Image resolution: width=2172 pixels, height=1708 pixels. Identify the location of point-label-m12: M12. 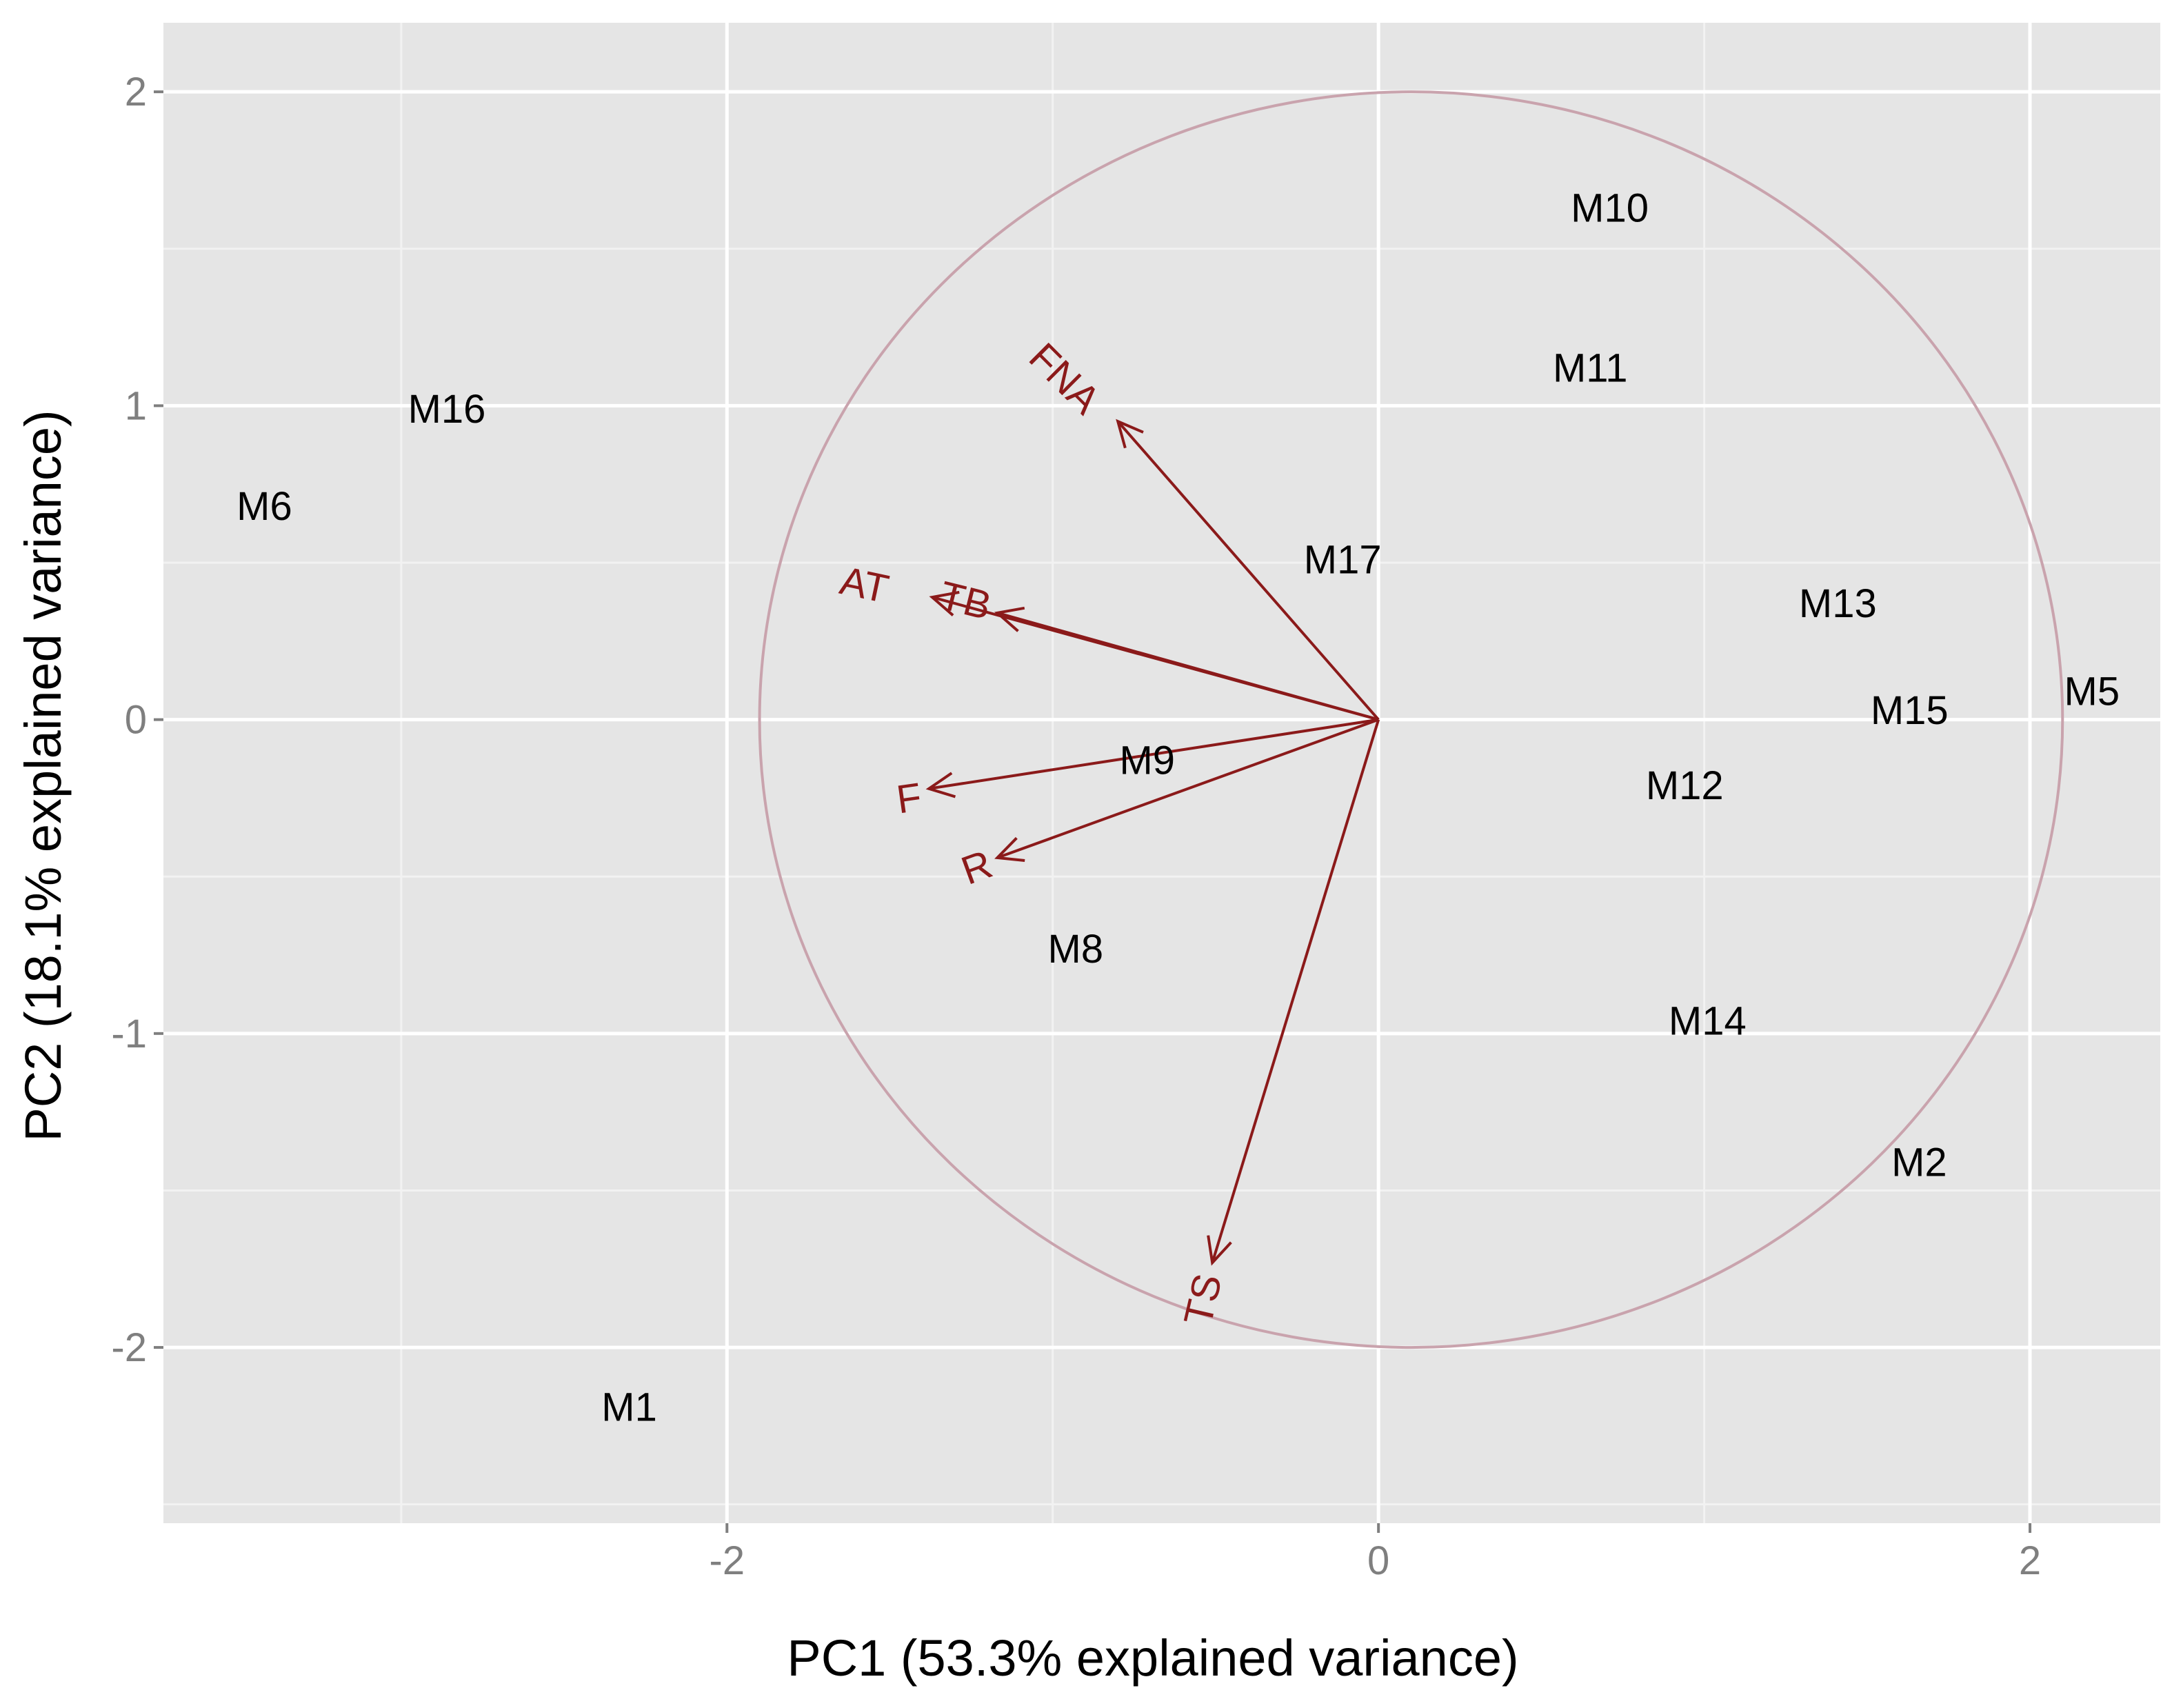
(1685, 785).